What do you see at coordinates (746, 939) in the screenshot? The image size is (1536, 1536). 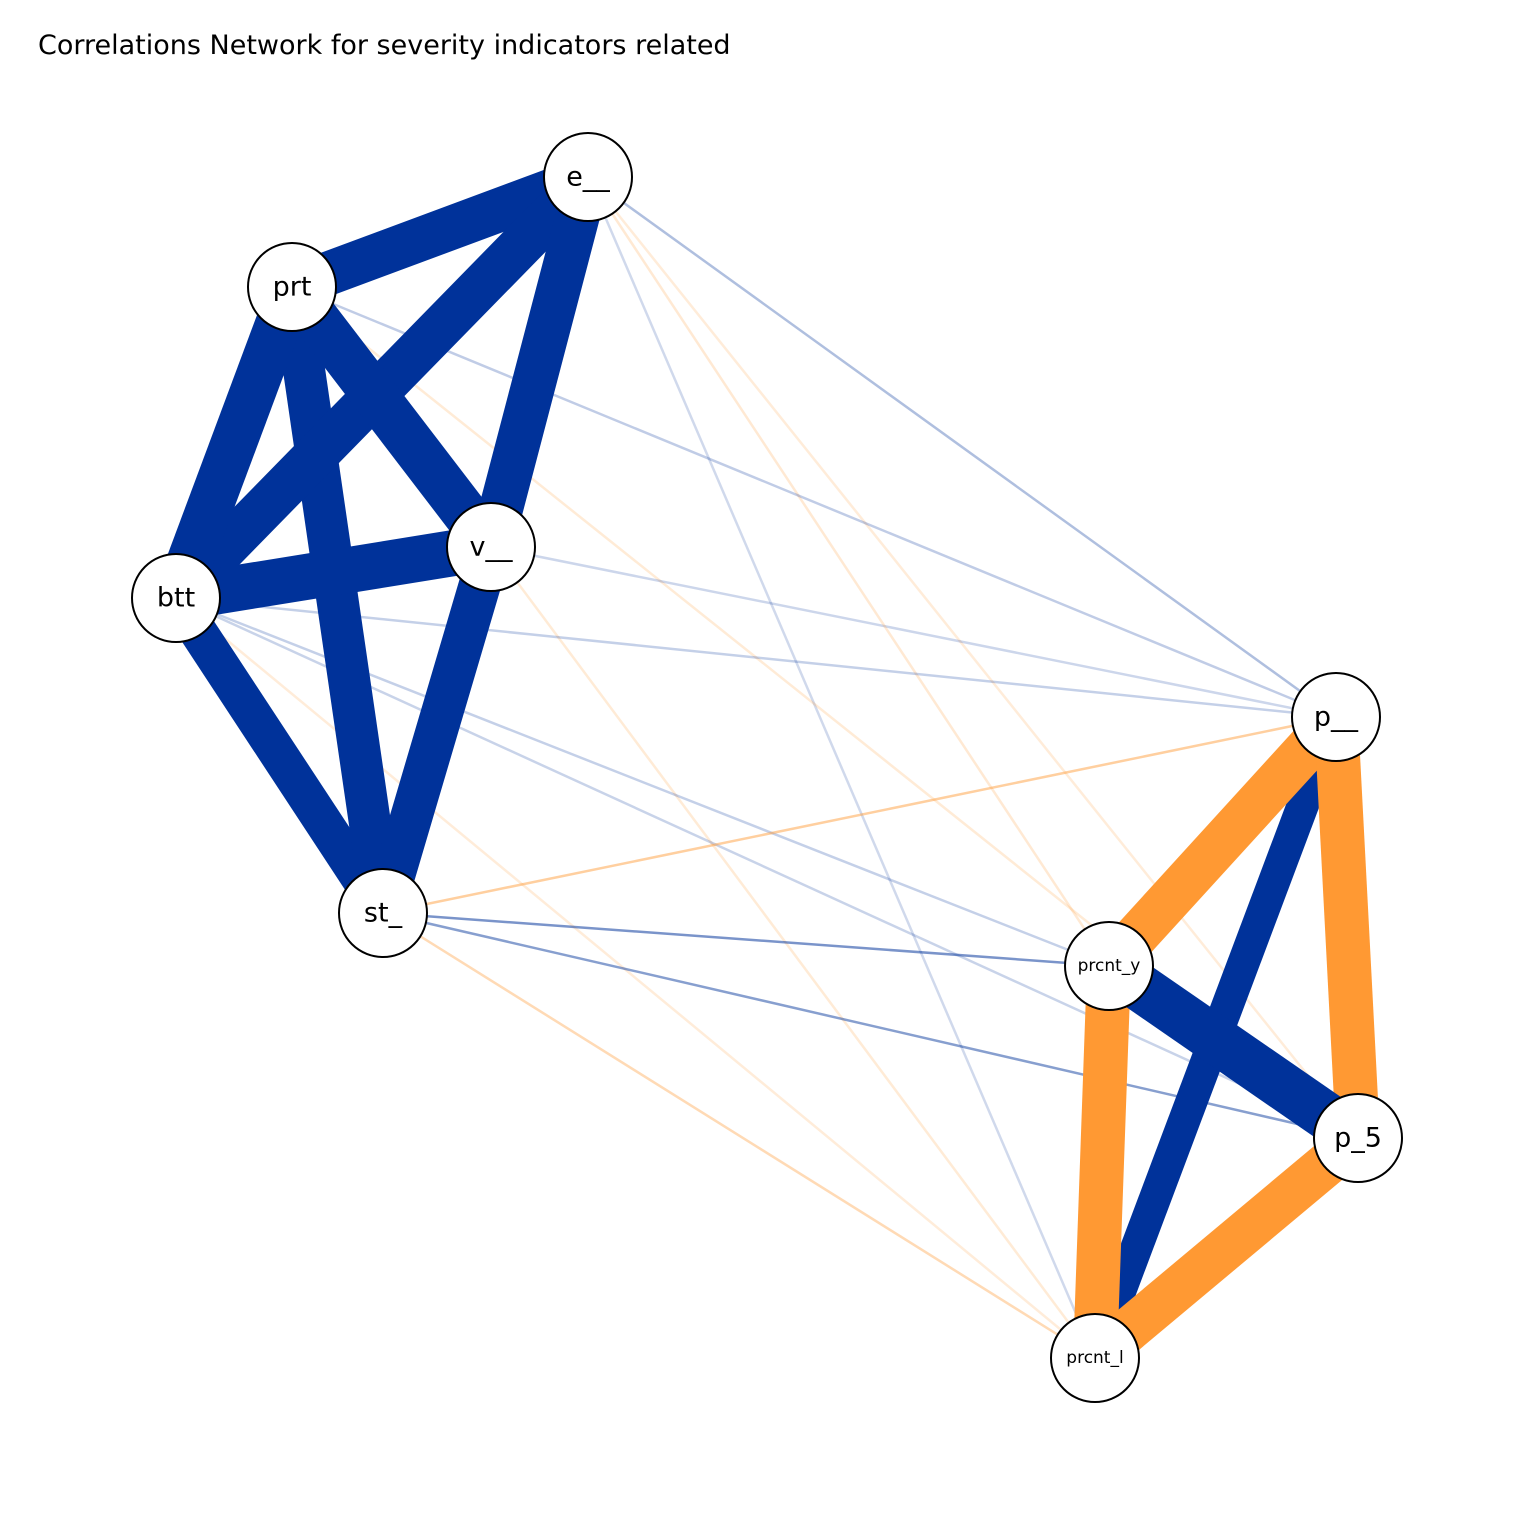 I see `edge-st_-prcnt_y` at bounding box center [746, 939].